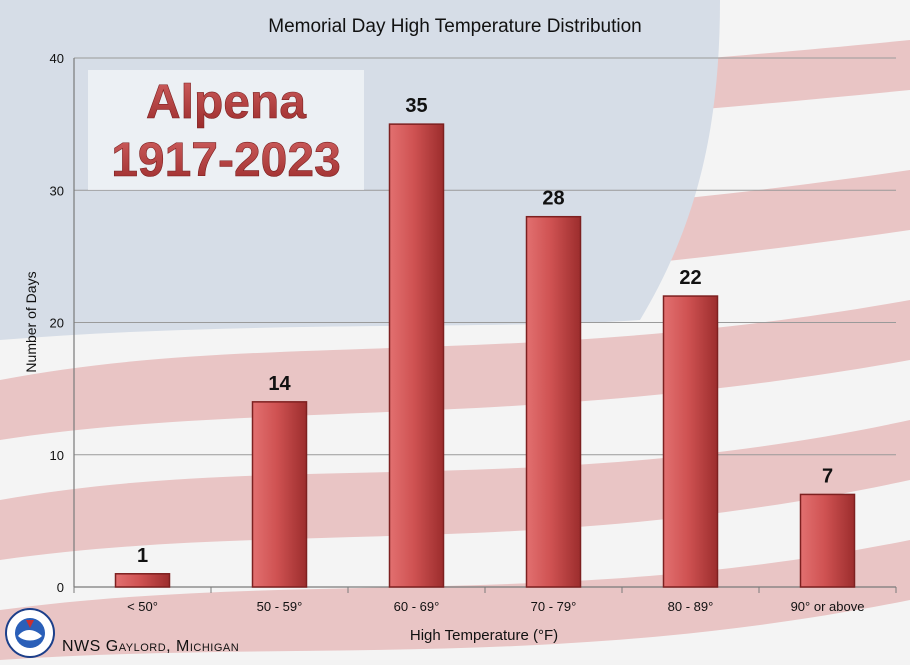  Describe the element at coordinates (417, 606) in the screenshot. I see `x-tick-label: 60 - 69°` at that location.